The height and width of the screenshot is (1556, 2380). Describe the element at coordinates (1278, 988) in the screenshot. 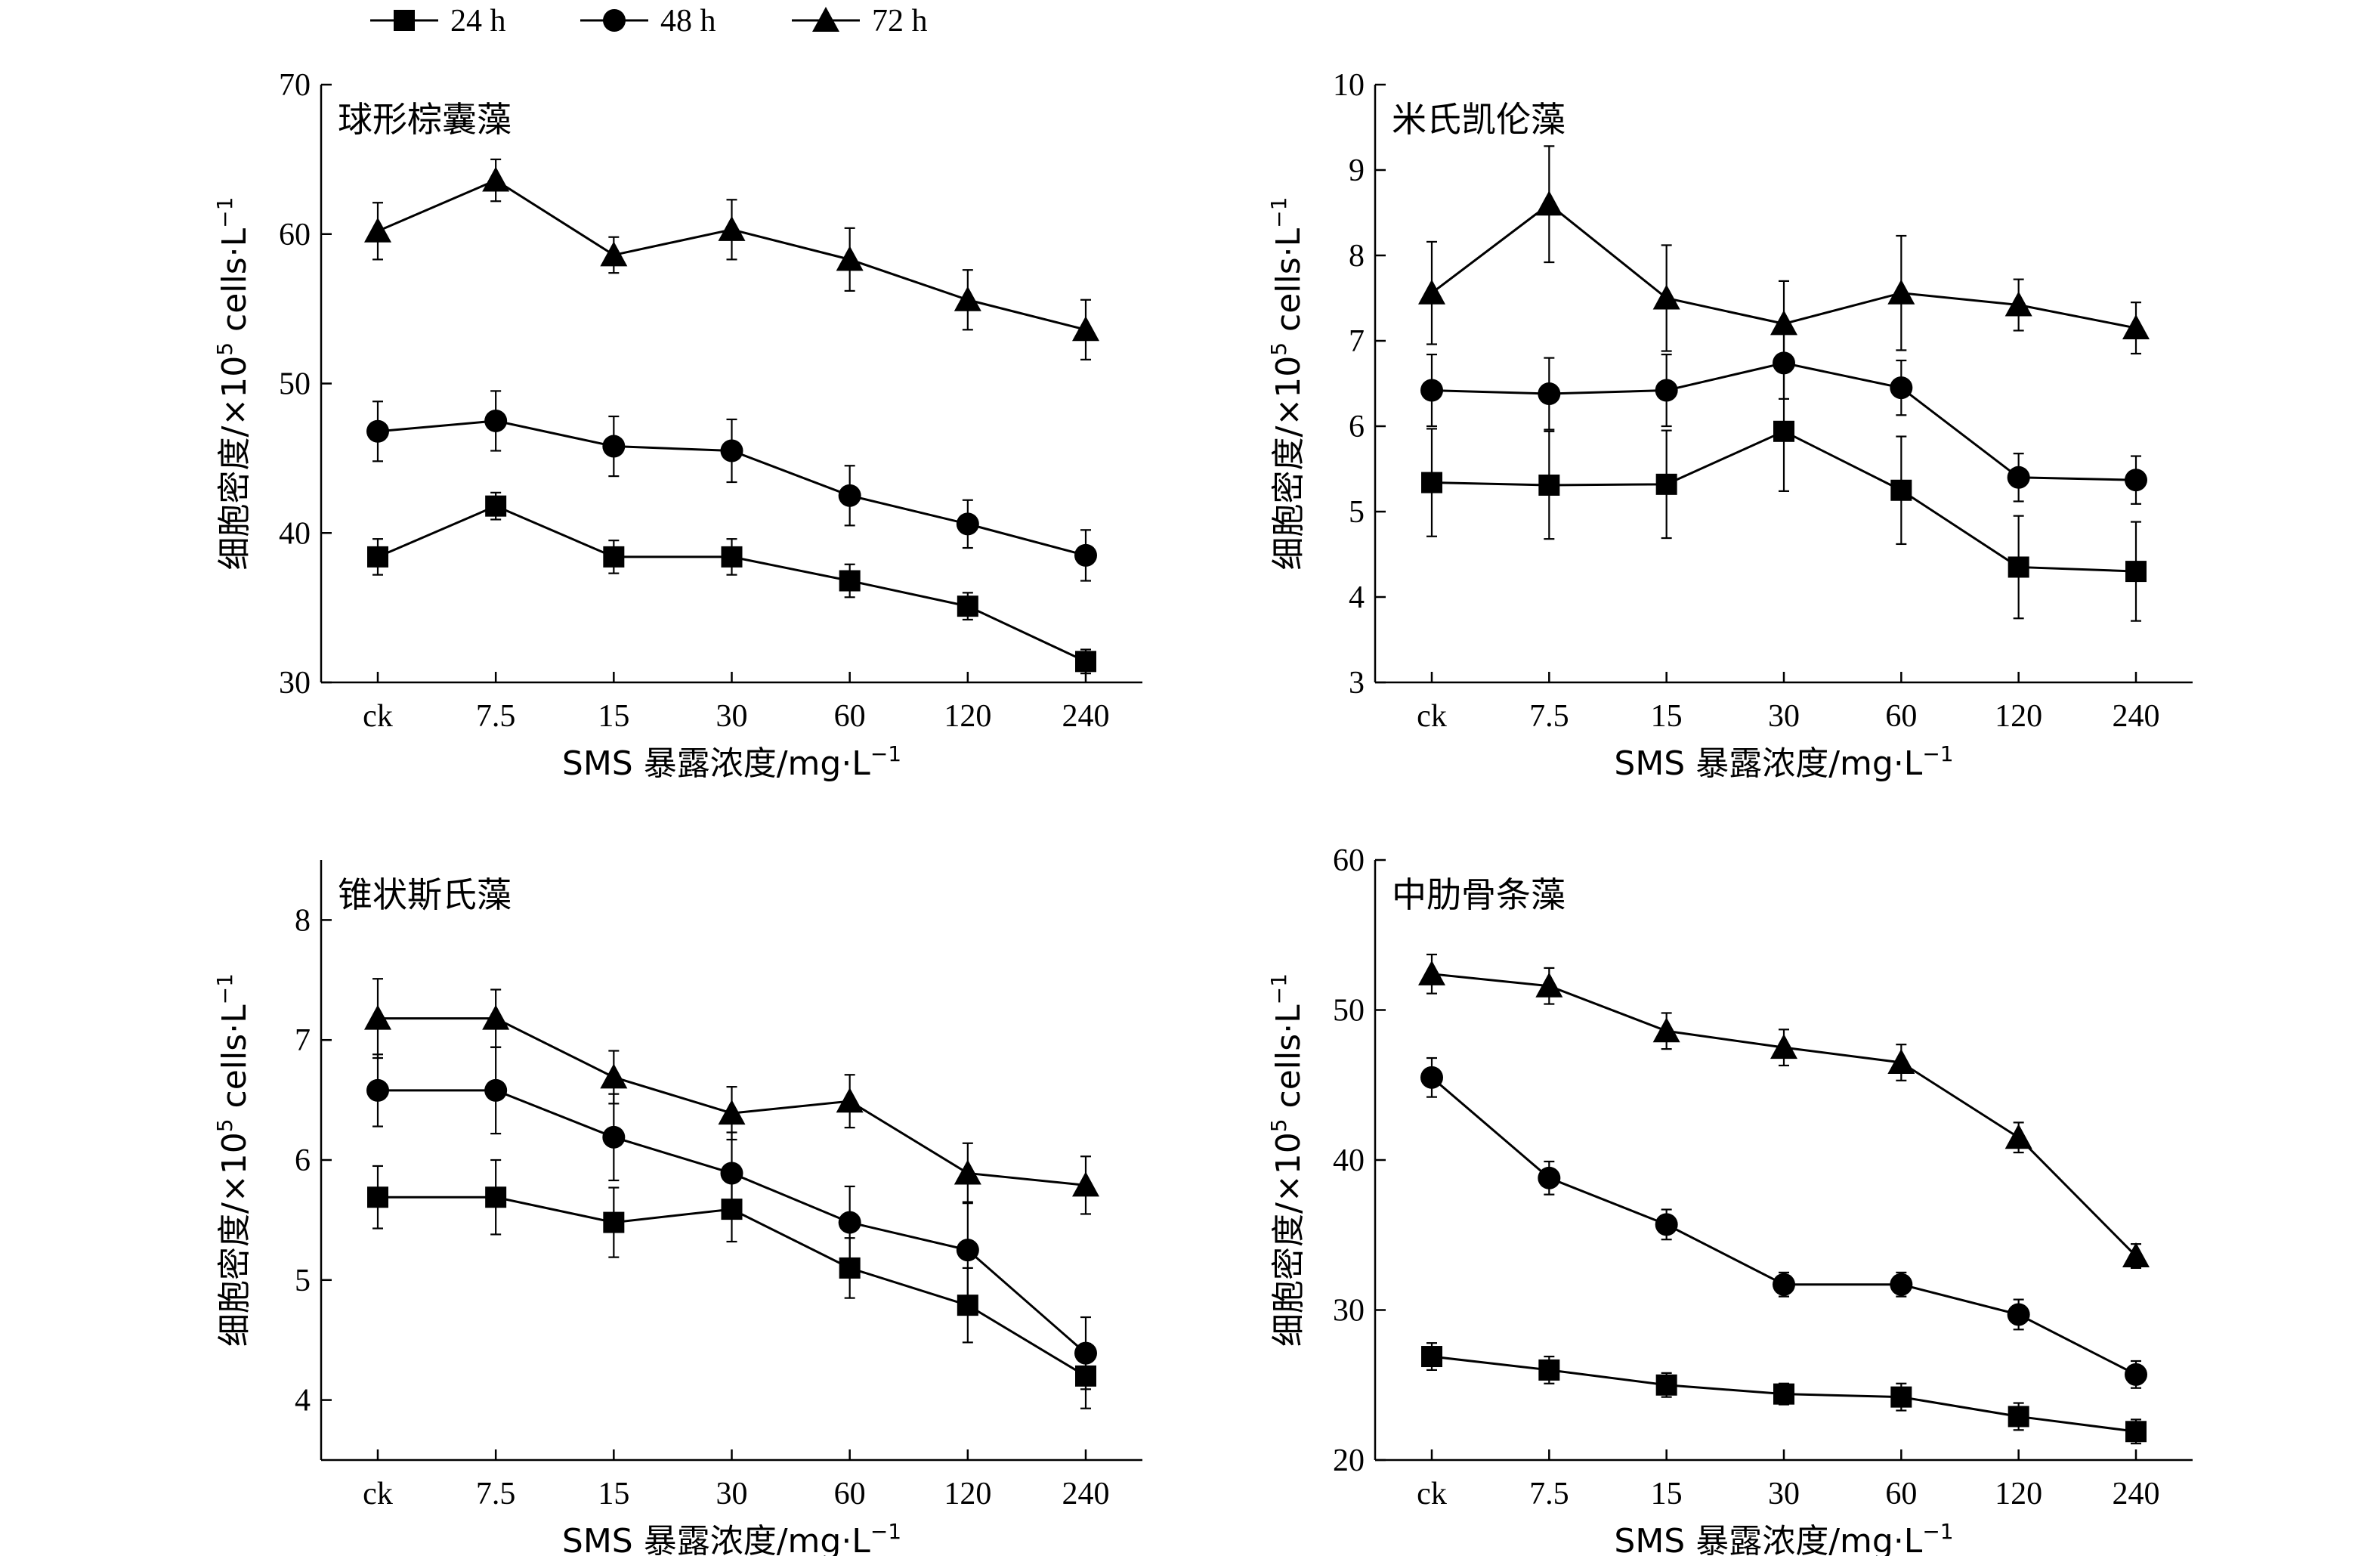

I see `y-axis-title-superscript: −1` at that location.